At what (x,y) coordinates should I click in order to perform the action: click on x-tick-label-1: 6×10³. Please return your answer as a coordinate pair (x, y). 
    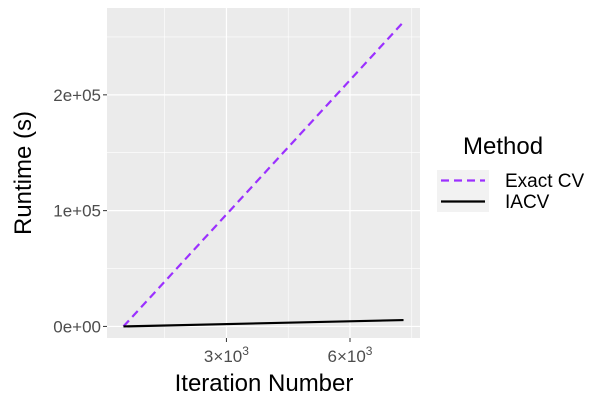
    Looking at the image, I should click on (349, 355).